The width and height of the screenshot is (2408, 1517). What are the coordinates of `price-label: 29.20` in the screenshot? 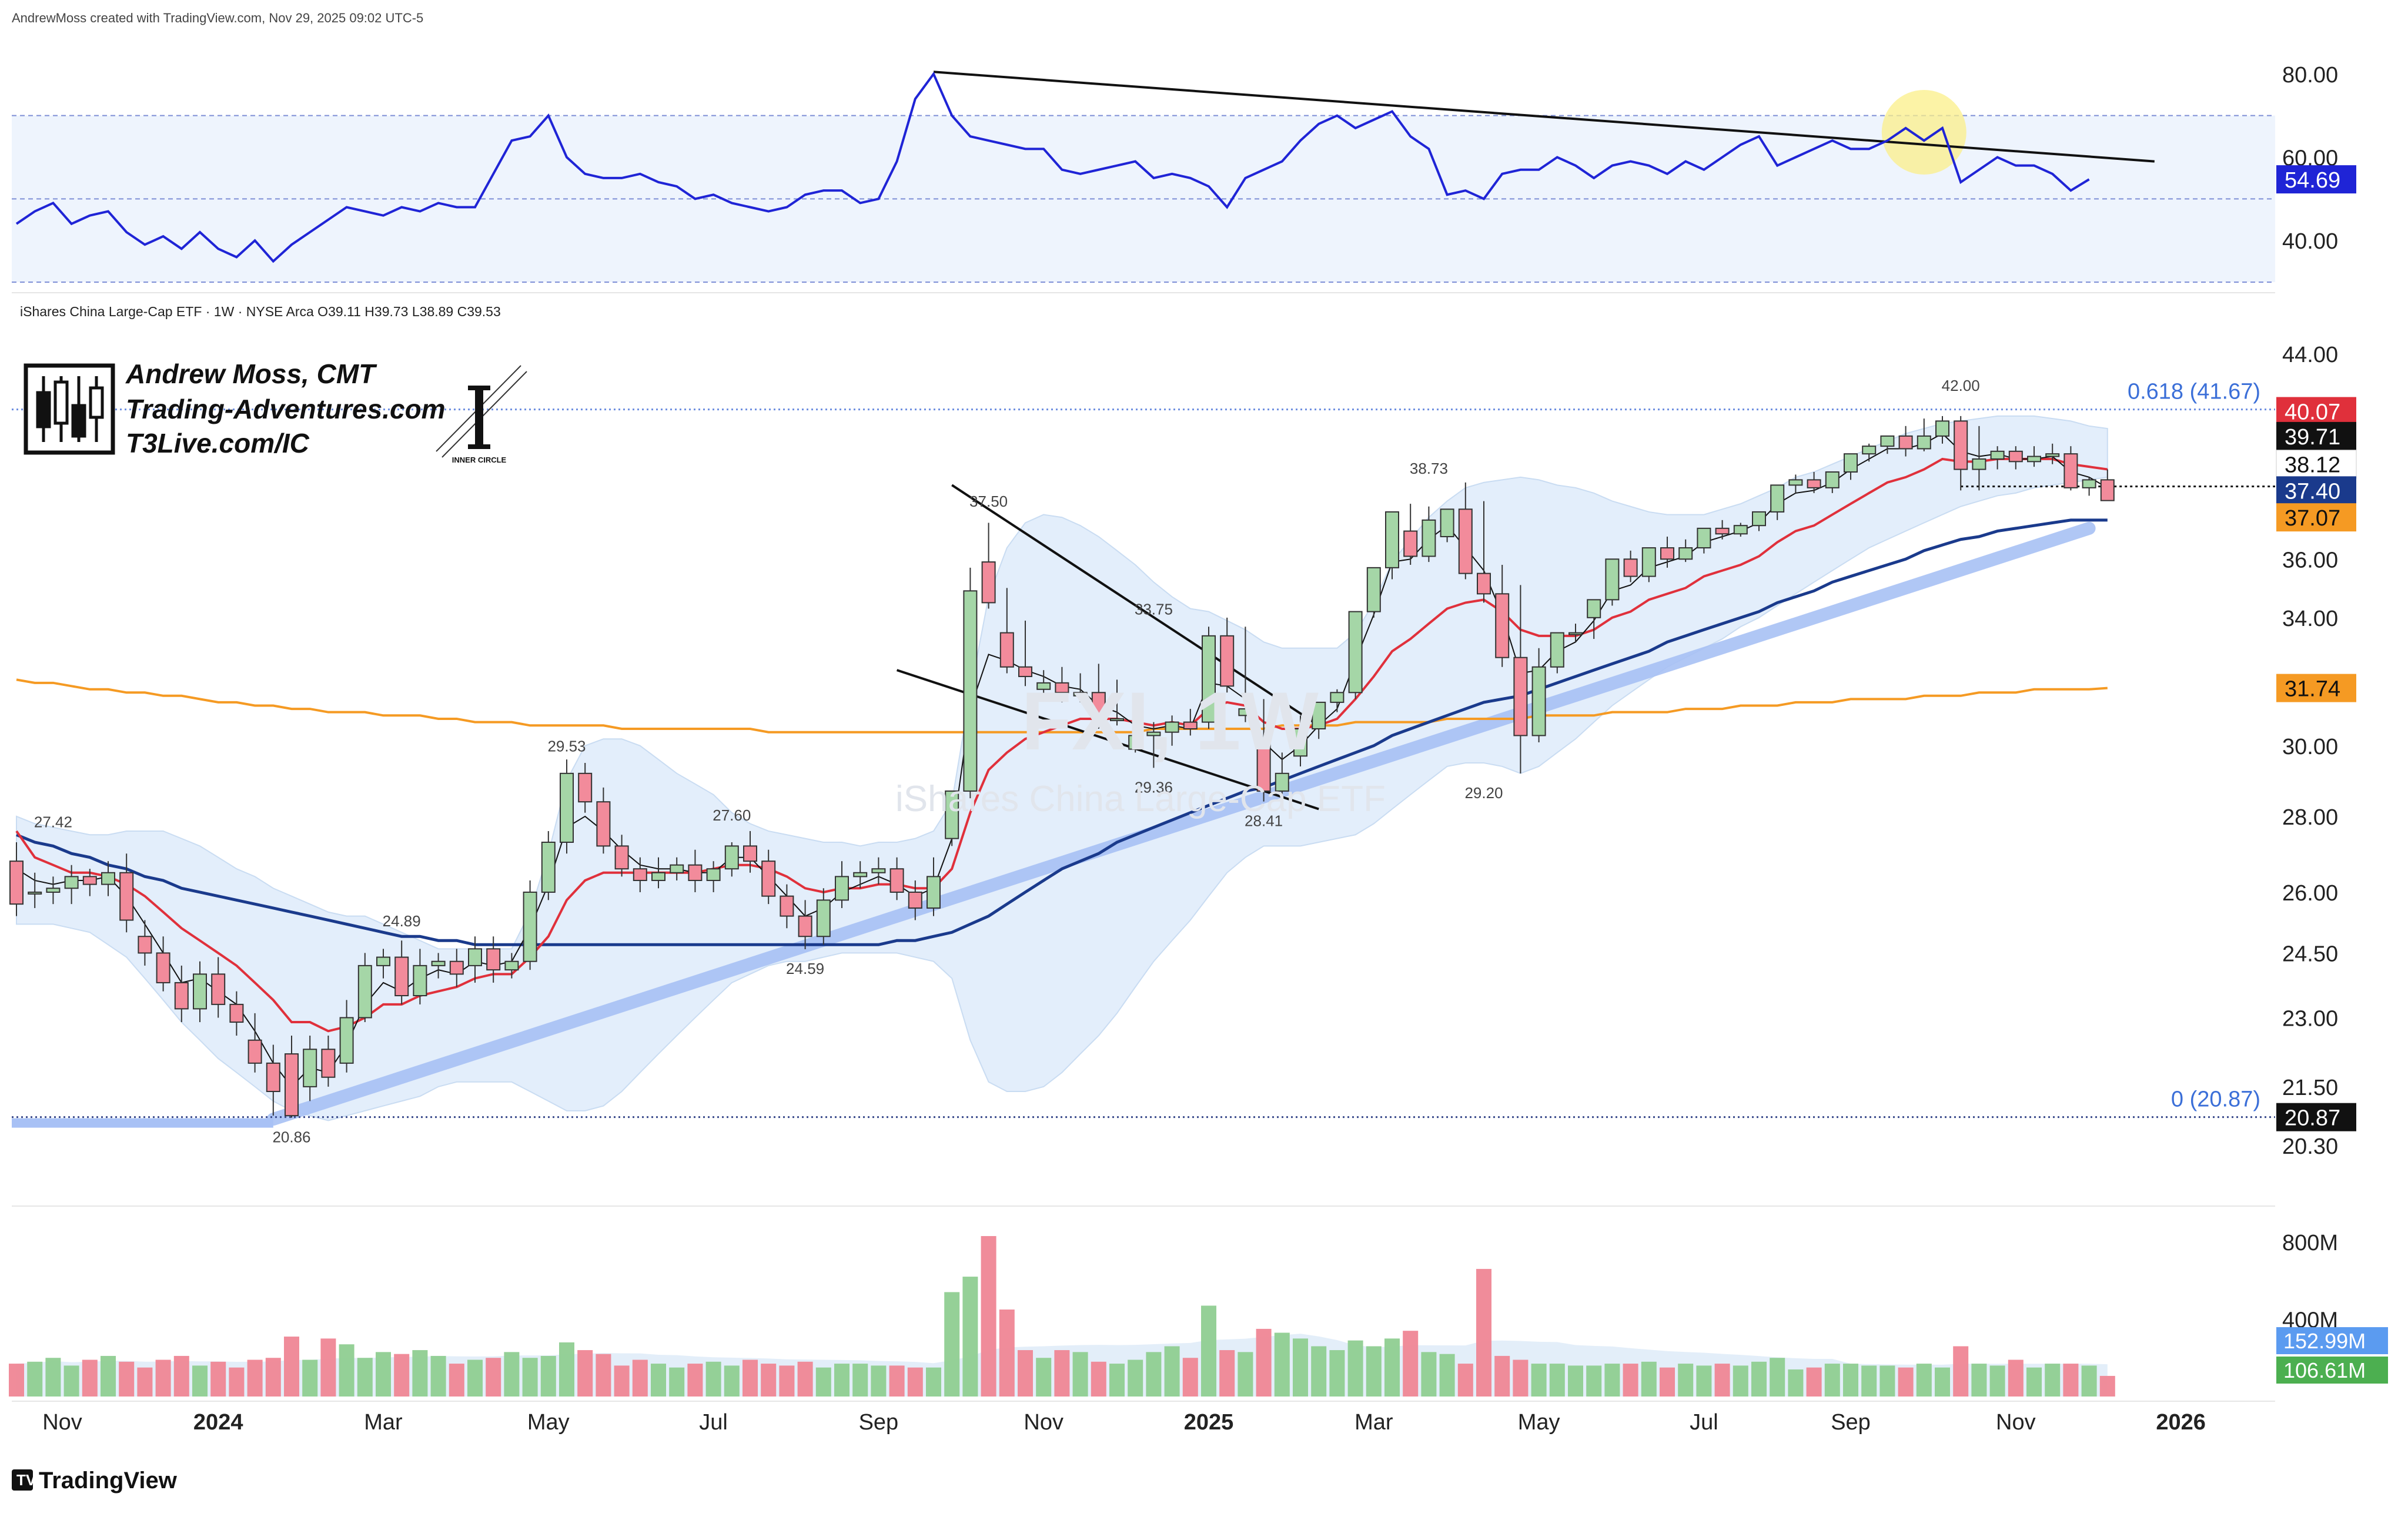 It's located at (1483, 793).